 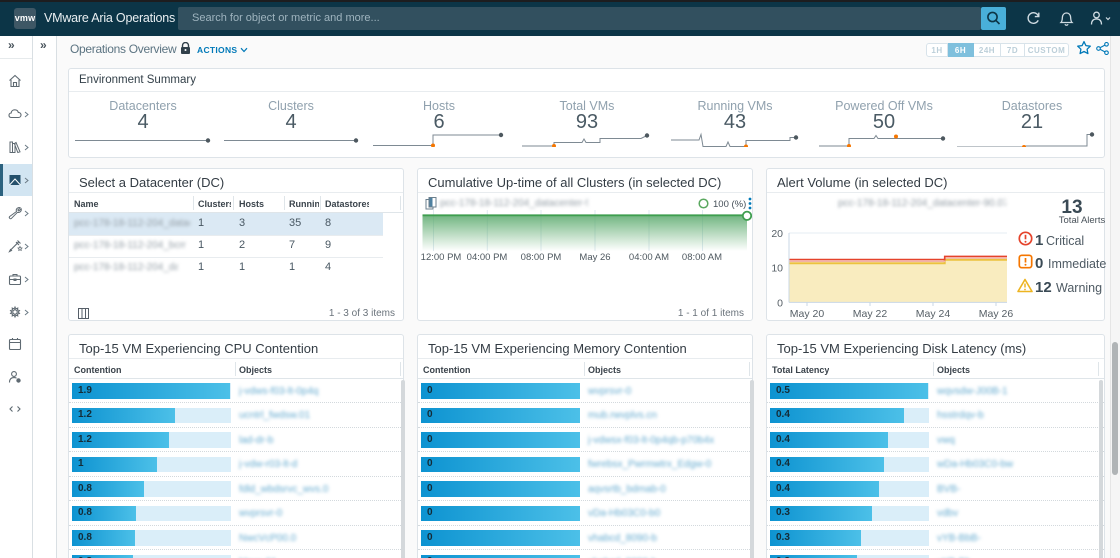 What do you see at coordinates (777, 234) in the screenshot?
I see `svg-text: 20` at bounding box center [777, 234].